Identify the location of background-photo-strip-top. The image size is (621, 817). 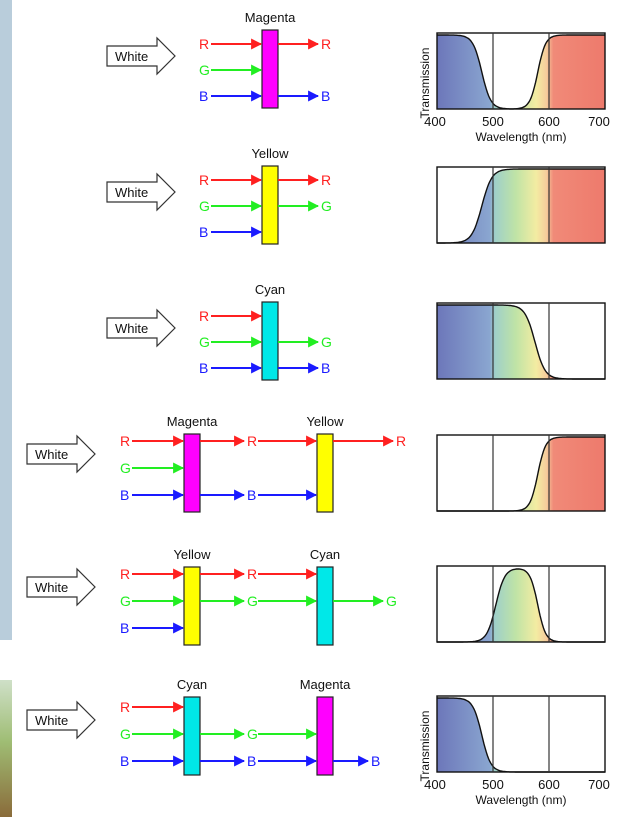
(6, 320).